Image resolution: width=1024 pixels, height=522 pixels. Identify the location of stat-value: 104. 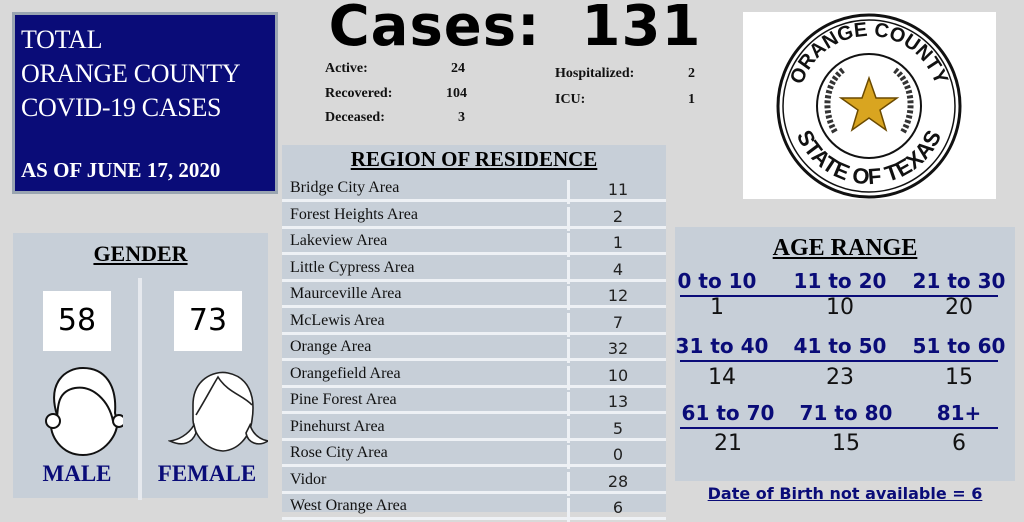
(456, 93).